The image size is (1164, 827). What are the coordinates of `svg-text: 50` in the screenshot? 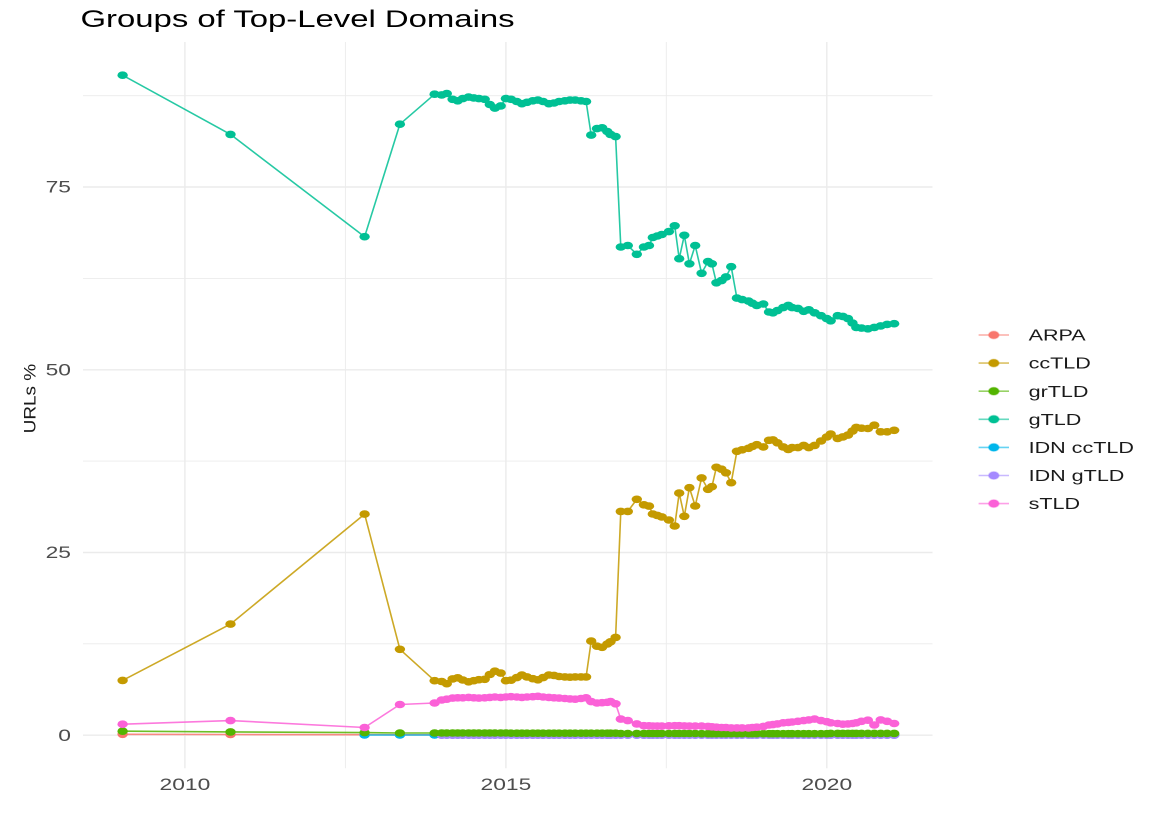 It's located at (58, 370).